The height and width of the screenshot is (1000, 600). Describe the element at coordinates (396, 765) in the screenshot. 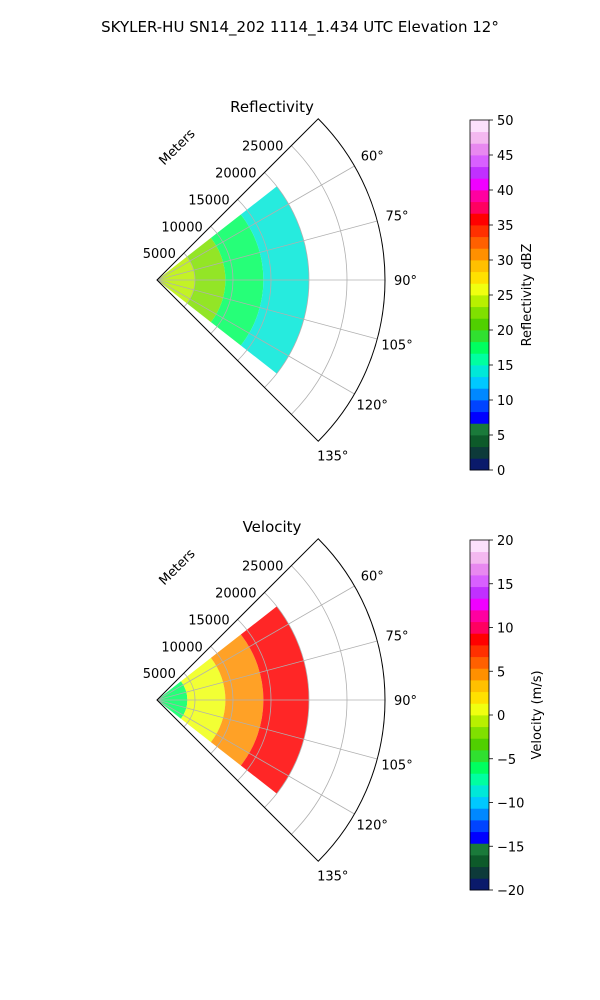

I see `angular-tick-label: 105°` at that location.